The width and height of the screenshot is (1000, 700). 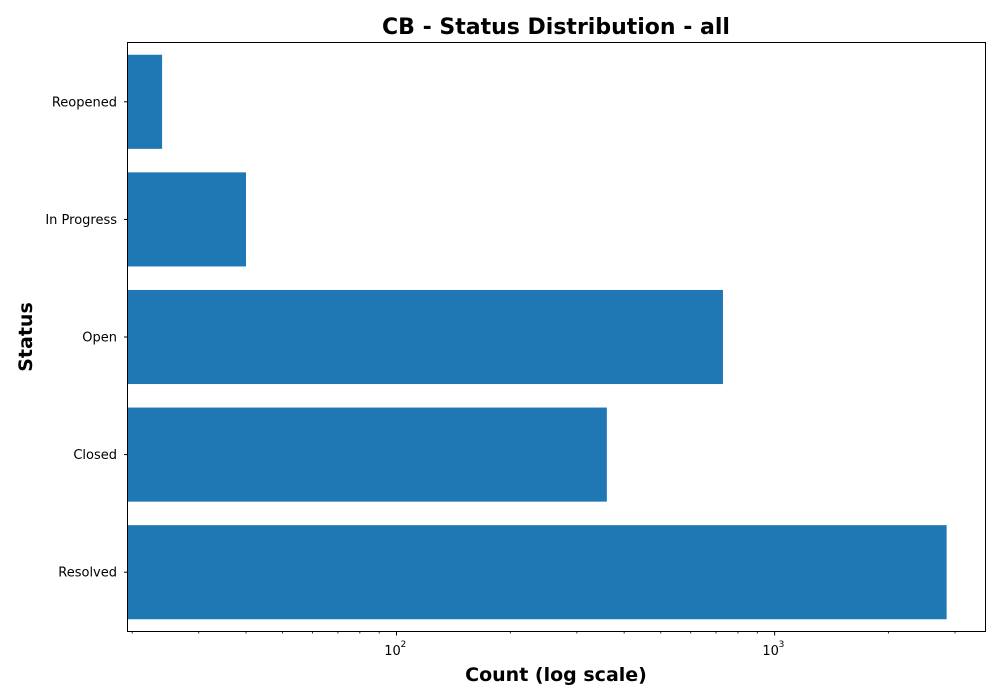 What do you see at coordinates (537, 572) in the screenshot?
I see `bar-resolved` at bounding box center [537, 572].